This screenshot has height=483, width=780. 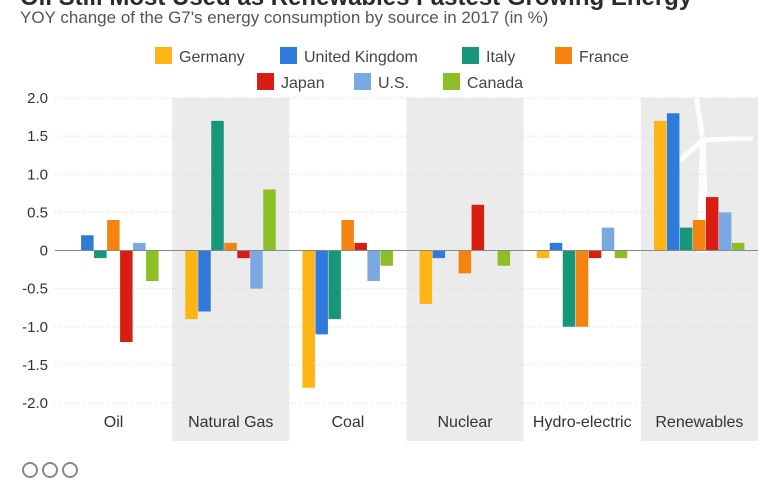 What do you see at coordinates (582, 288) in the screenshot?
I see `bar-france-hydro-electric` at bounding box center [582, 288].